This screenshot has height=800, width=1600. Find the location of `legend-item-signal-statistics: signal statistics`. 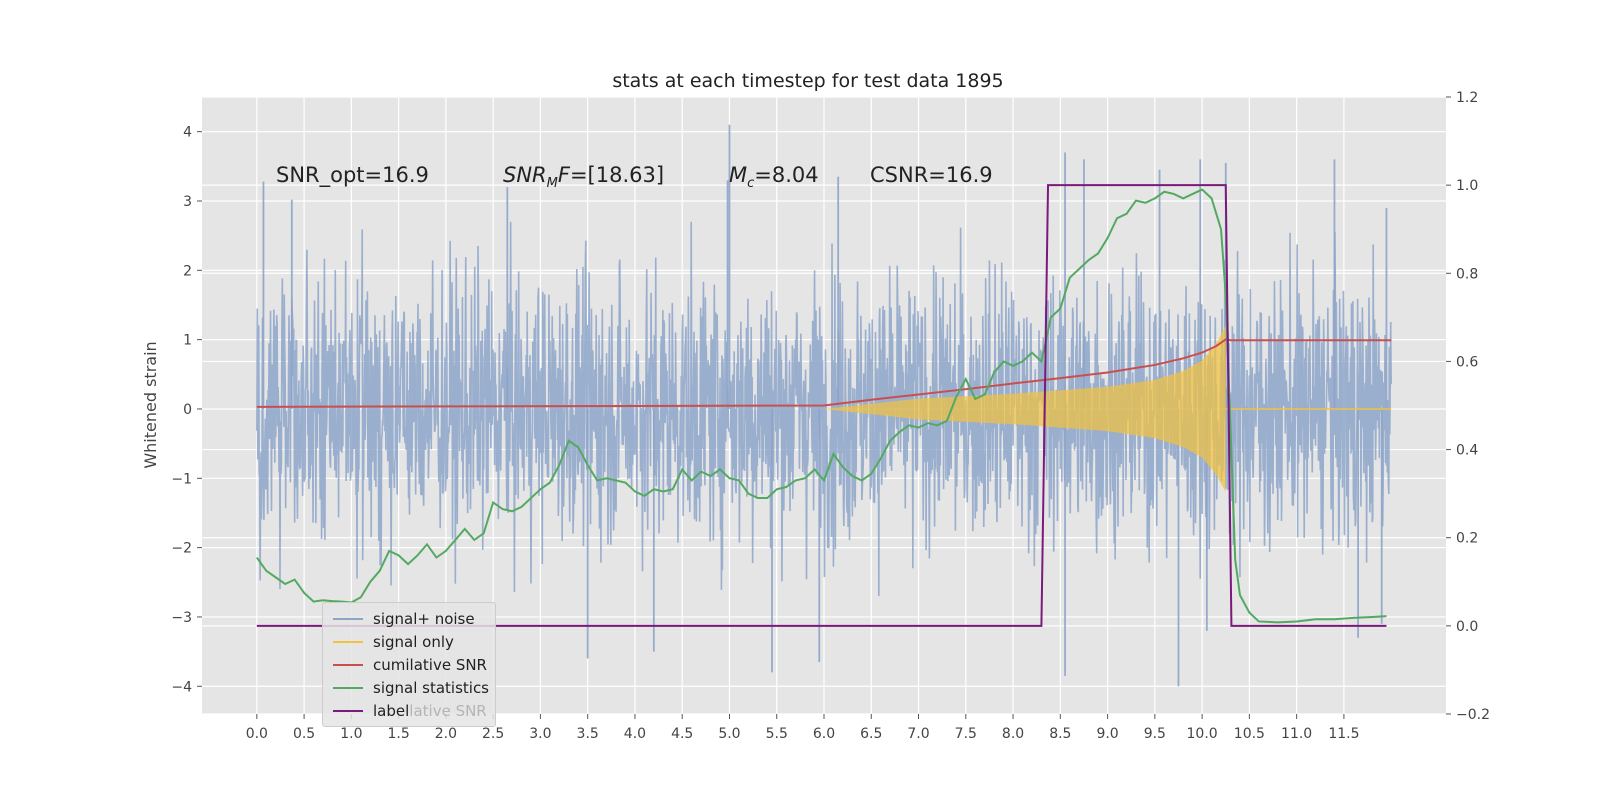

legend-item-signal-statistics: signal statistics is located at coordinates (409, 687).